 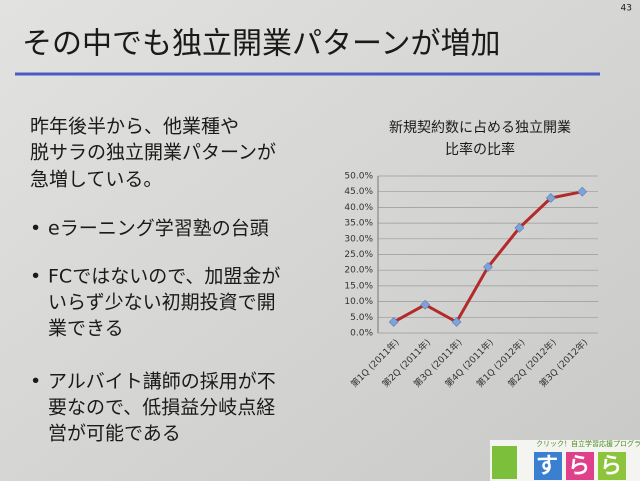 I want to click on y-tick-label: 25.0%, so click(x=358, y=255).